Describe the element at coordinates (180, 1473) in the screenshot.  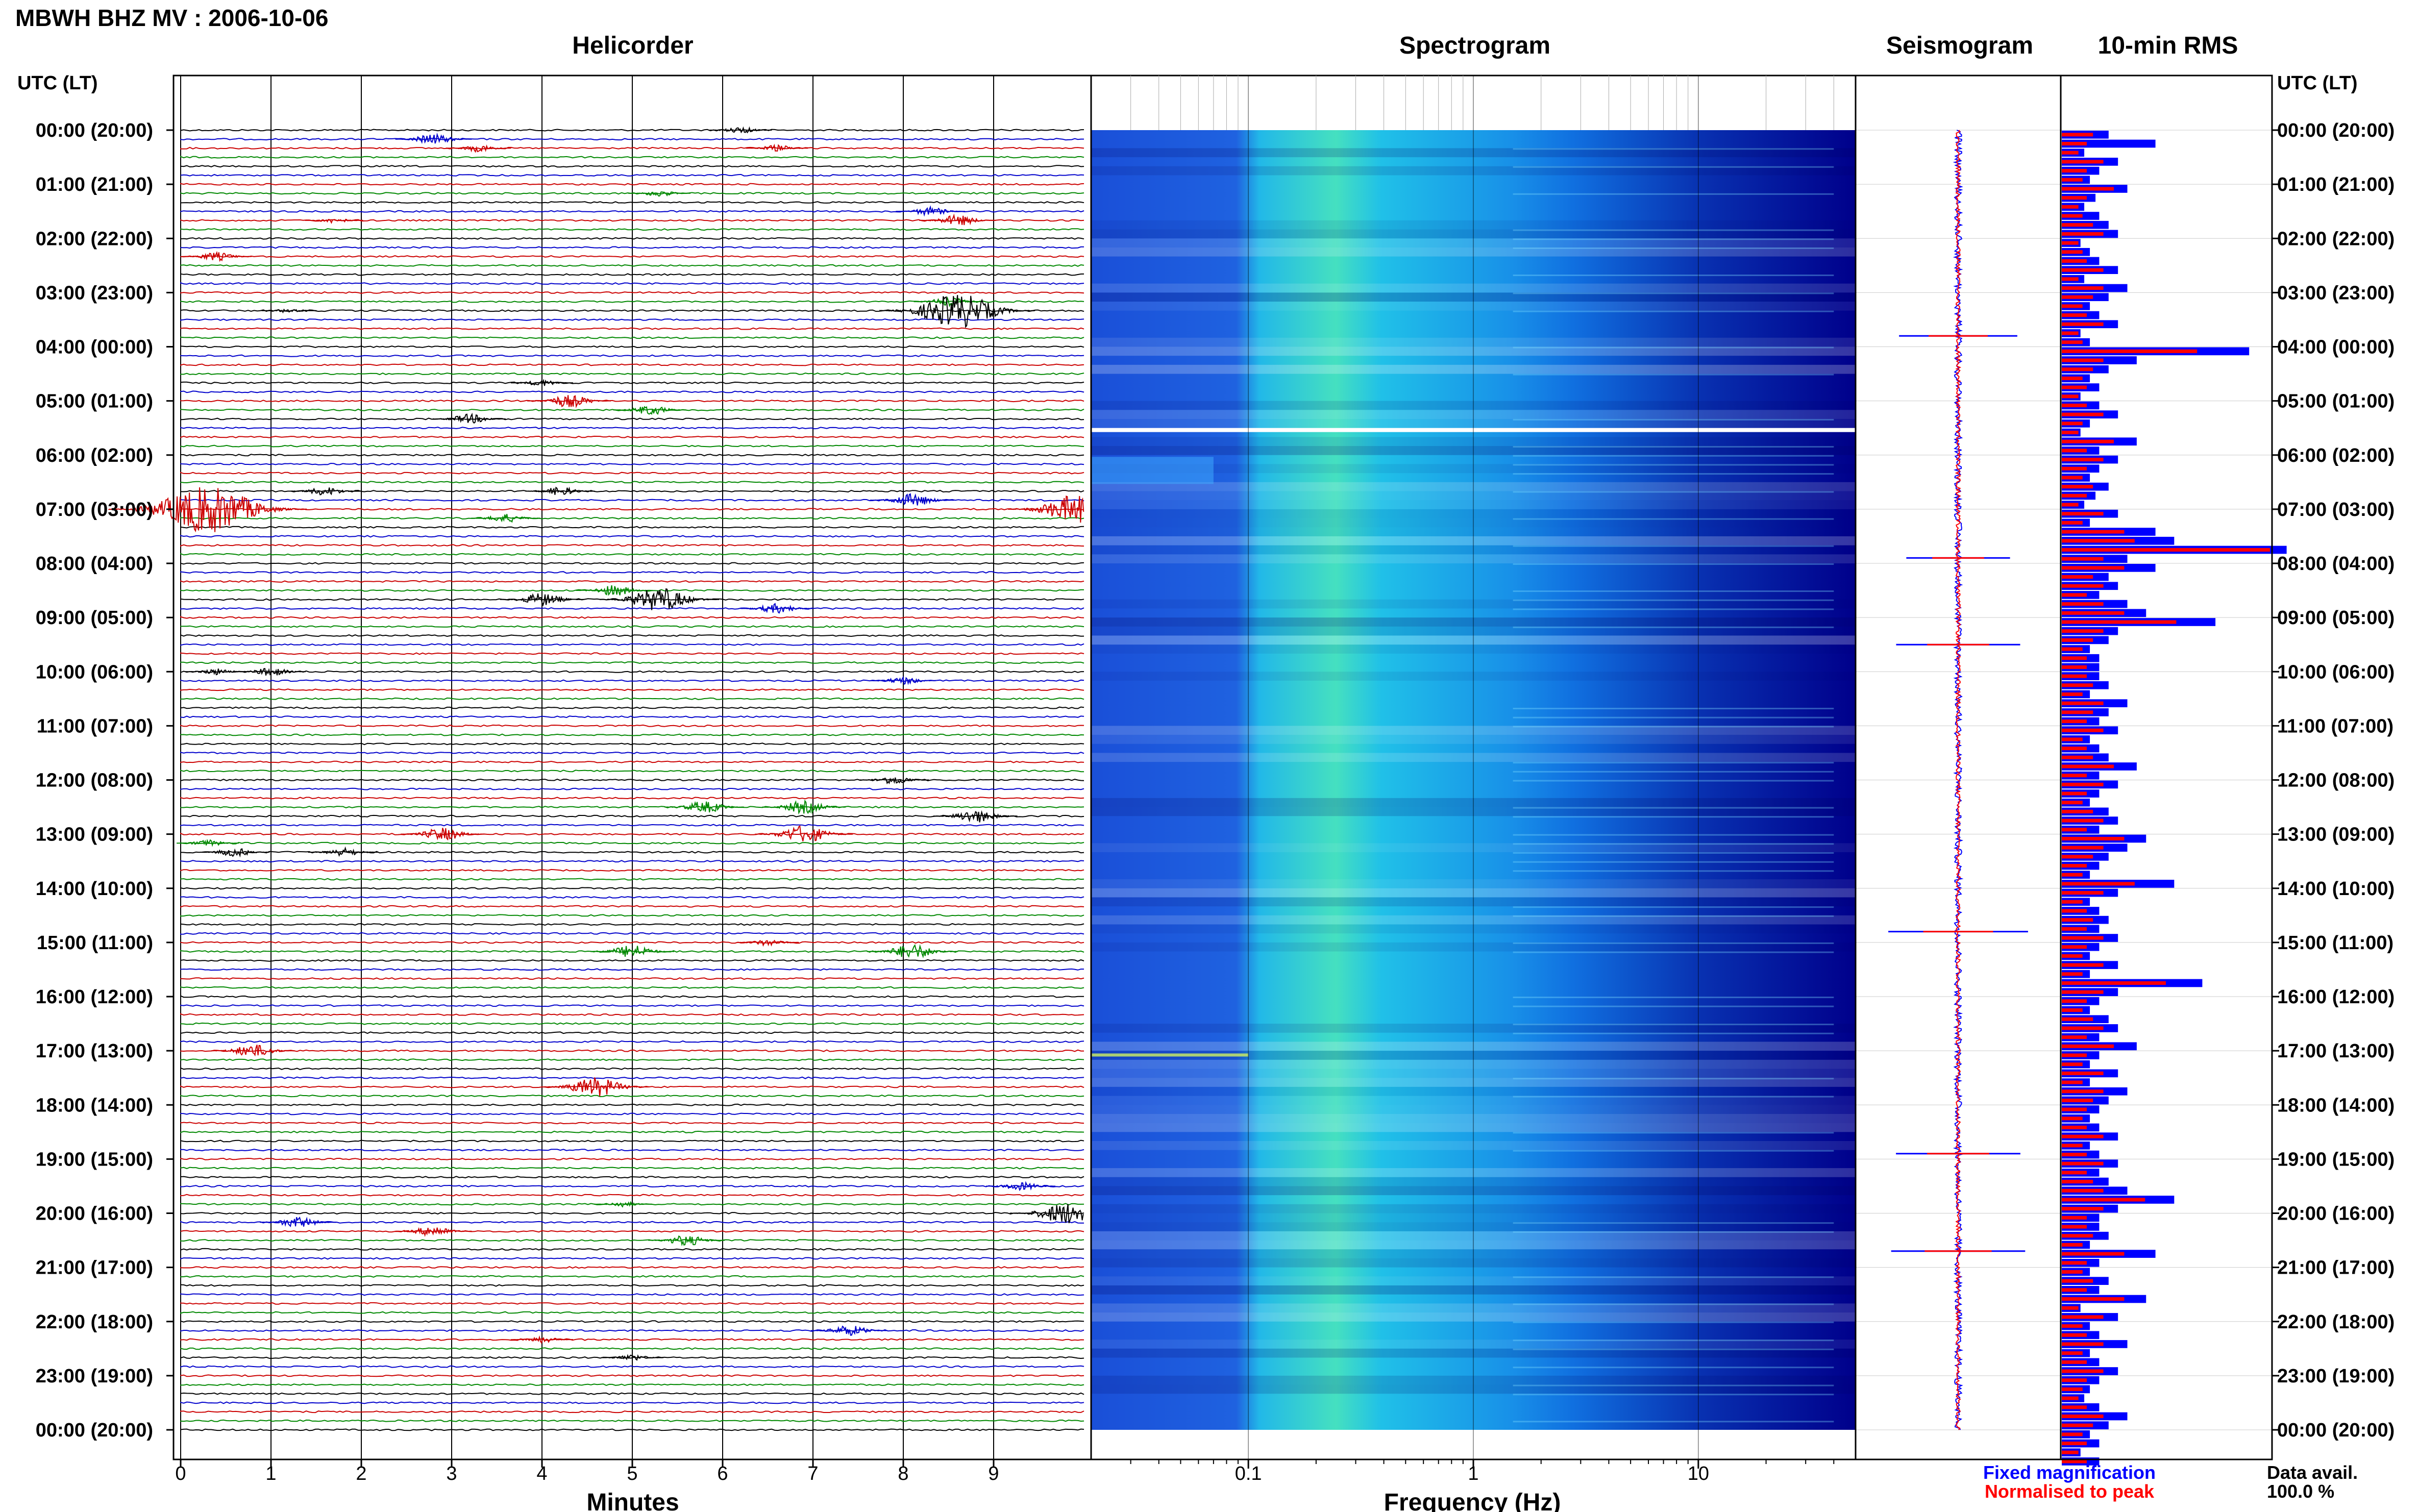
I see `minute-tick-label: 0` at that location.